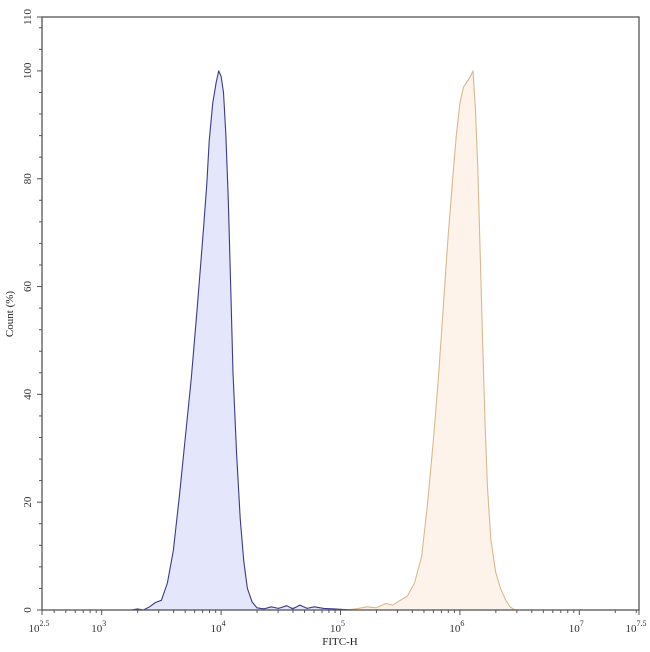 The image size is (650, 652). I want to click on x-axis-ticks: 102.5 10³ 10⁴ 10⁵ 10⁶ 10⁷ 107.5, so click(338, 622).